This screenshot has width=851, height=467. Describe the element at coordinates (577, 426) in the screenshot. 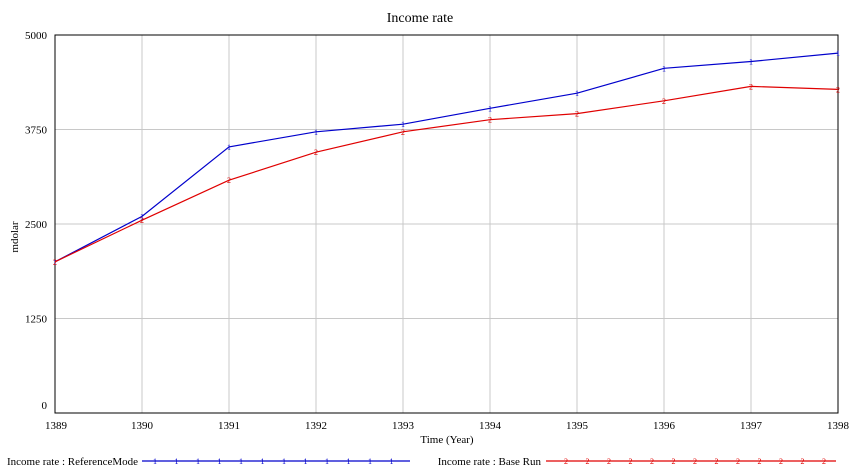

I see `x-tick-label: 1395` at that location.